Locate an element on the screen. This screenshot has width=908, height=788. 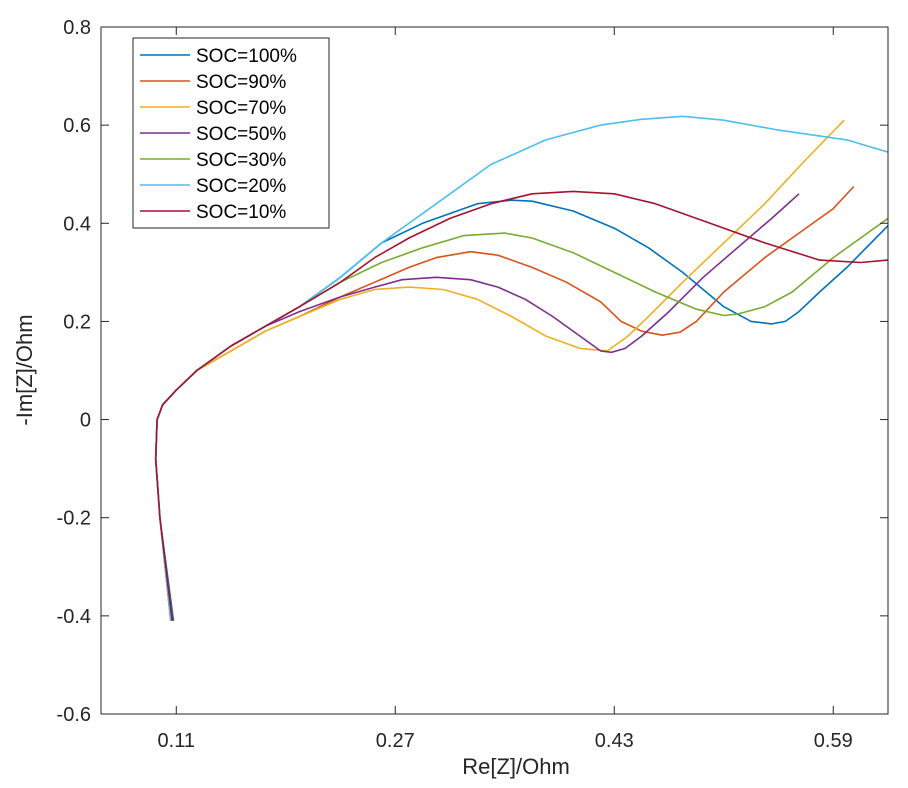
y-tick-label: -0.2 is located at coordinates (74, 519).